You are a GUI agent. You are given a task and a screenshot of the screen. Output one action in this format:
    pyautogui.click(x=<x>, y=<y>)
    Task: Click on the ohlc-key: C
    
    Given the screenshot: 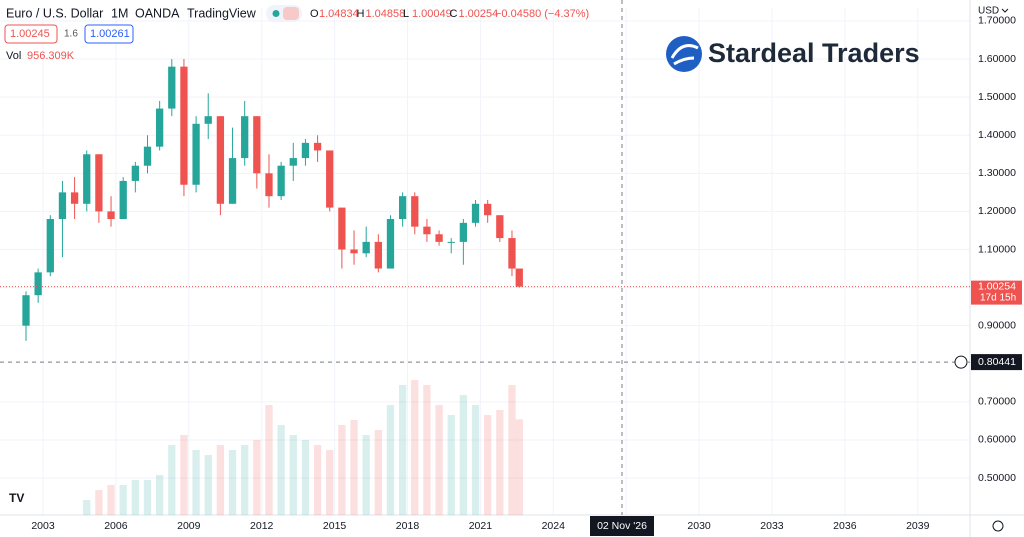 What is the action you would take?
    pyautogui.click(x=454, y=14)
    